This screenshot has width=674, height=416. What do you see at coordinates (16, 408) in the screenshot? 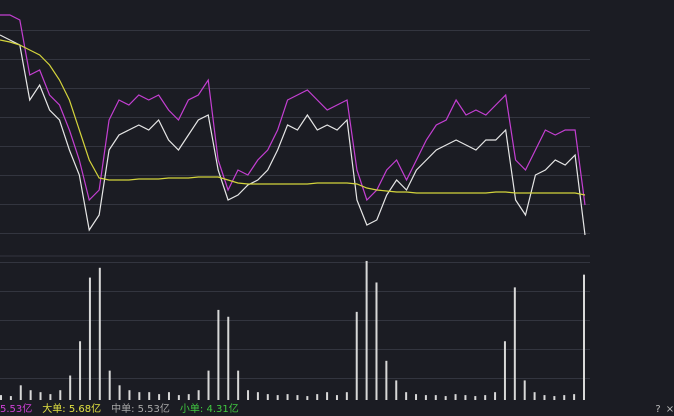
I see `status-item: 5.53亿` at bounding box center [16, 408].